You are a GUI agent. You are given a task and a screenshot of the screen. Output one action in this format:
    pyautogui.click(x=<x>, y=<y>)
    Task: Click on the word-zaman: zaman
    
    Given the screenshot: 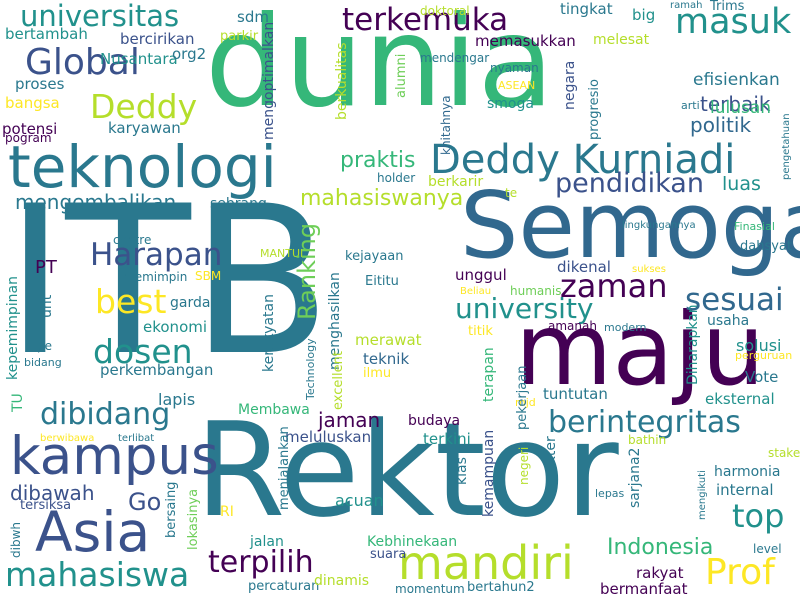 What is the action you would take?
    pyautogui.click(x=614, y=286)
    